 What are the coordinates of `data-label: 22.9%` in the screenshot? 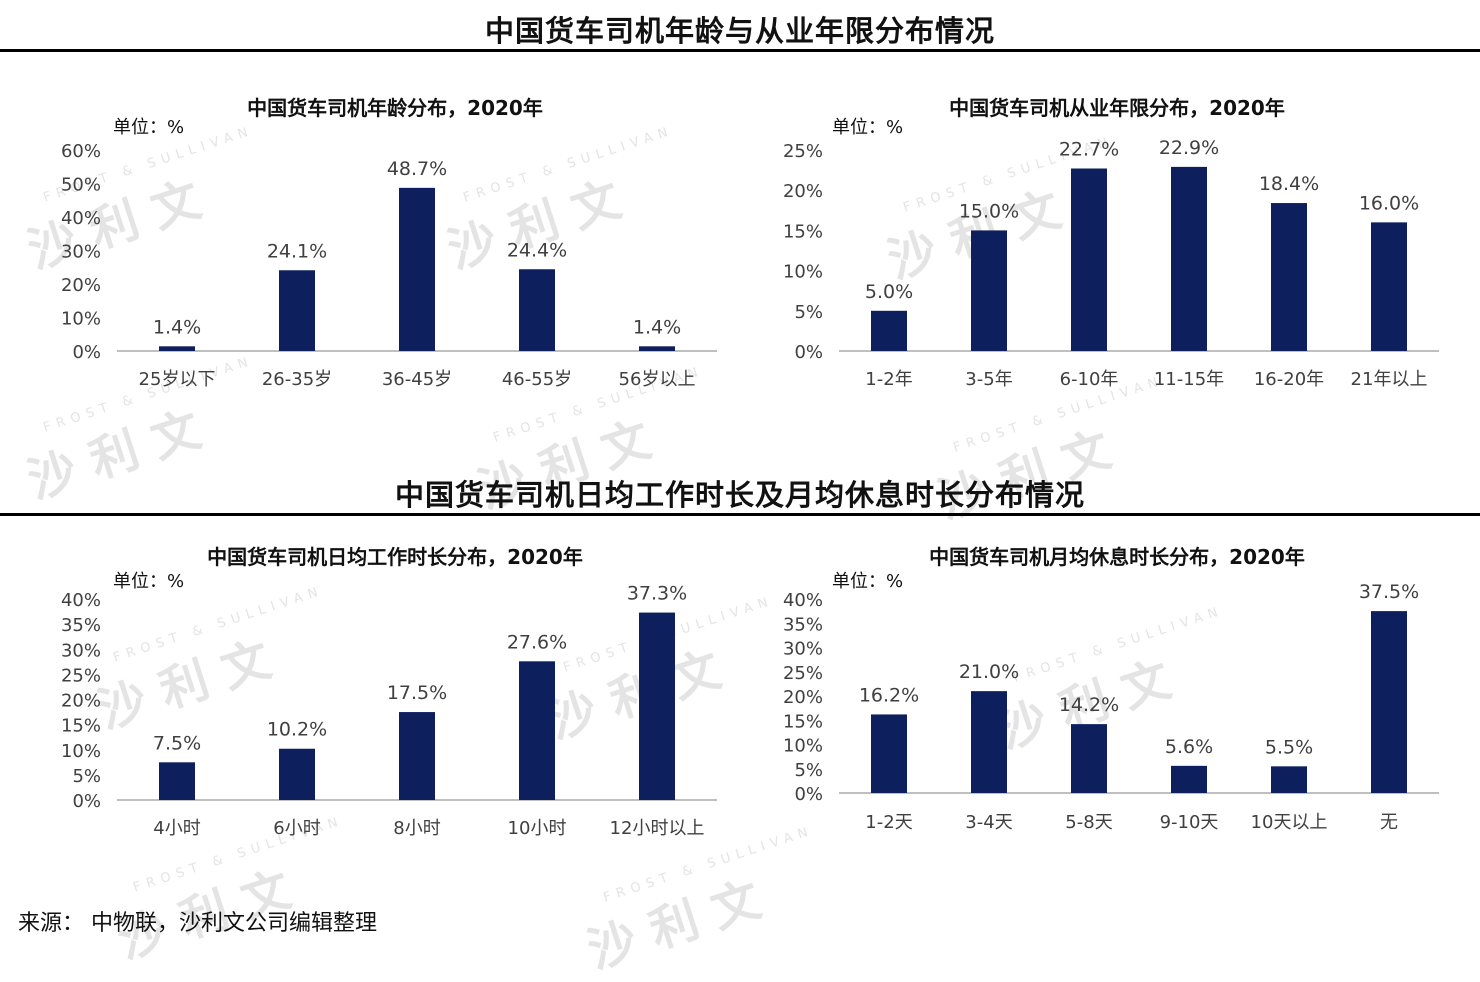 It's located at (1189, 148).